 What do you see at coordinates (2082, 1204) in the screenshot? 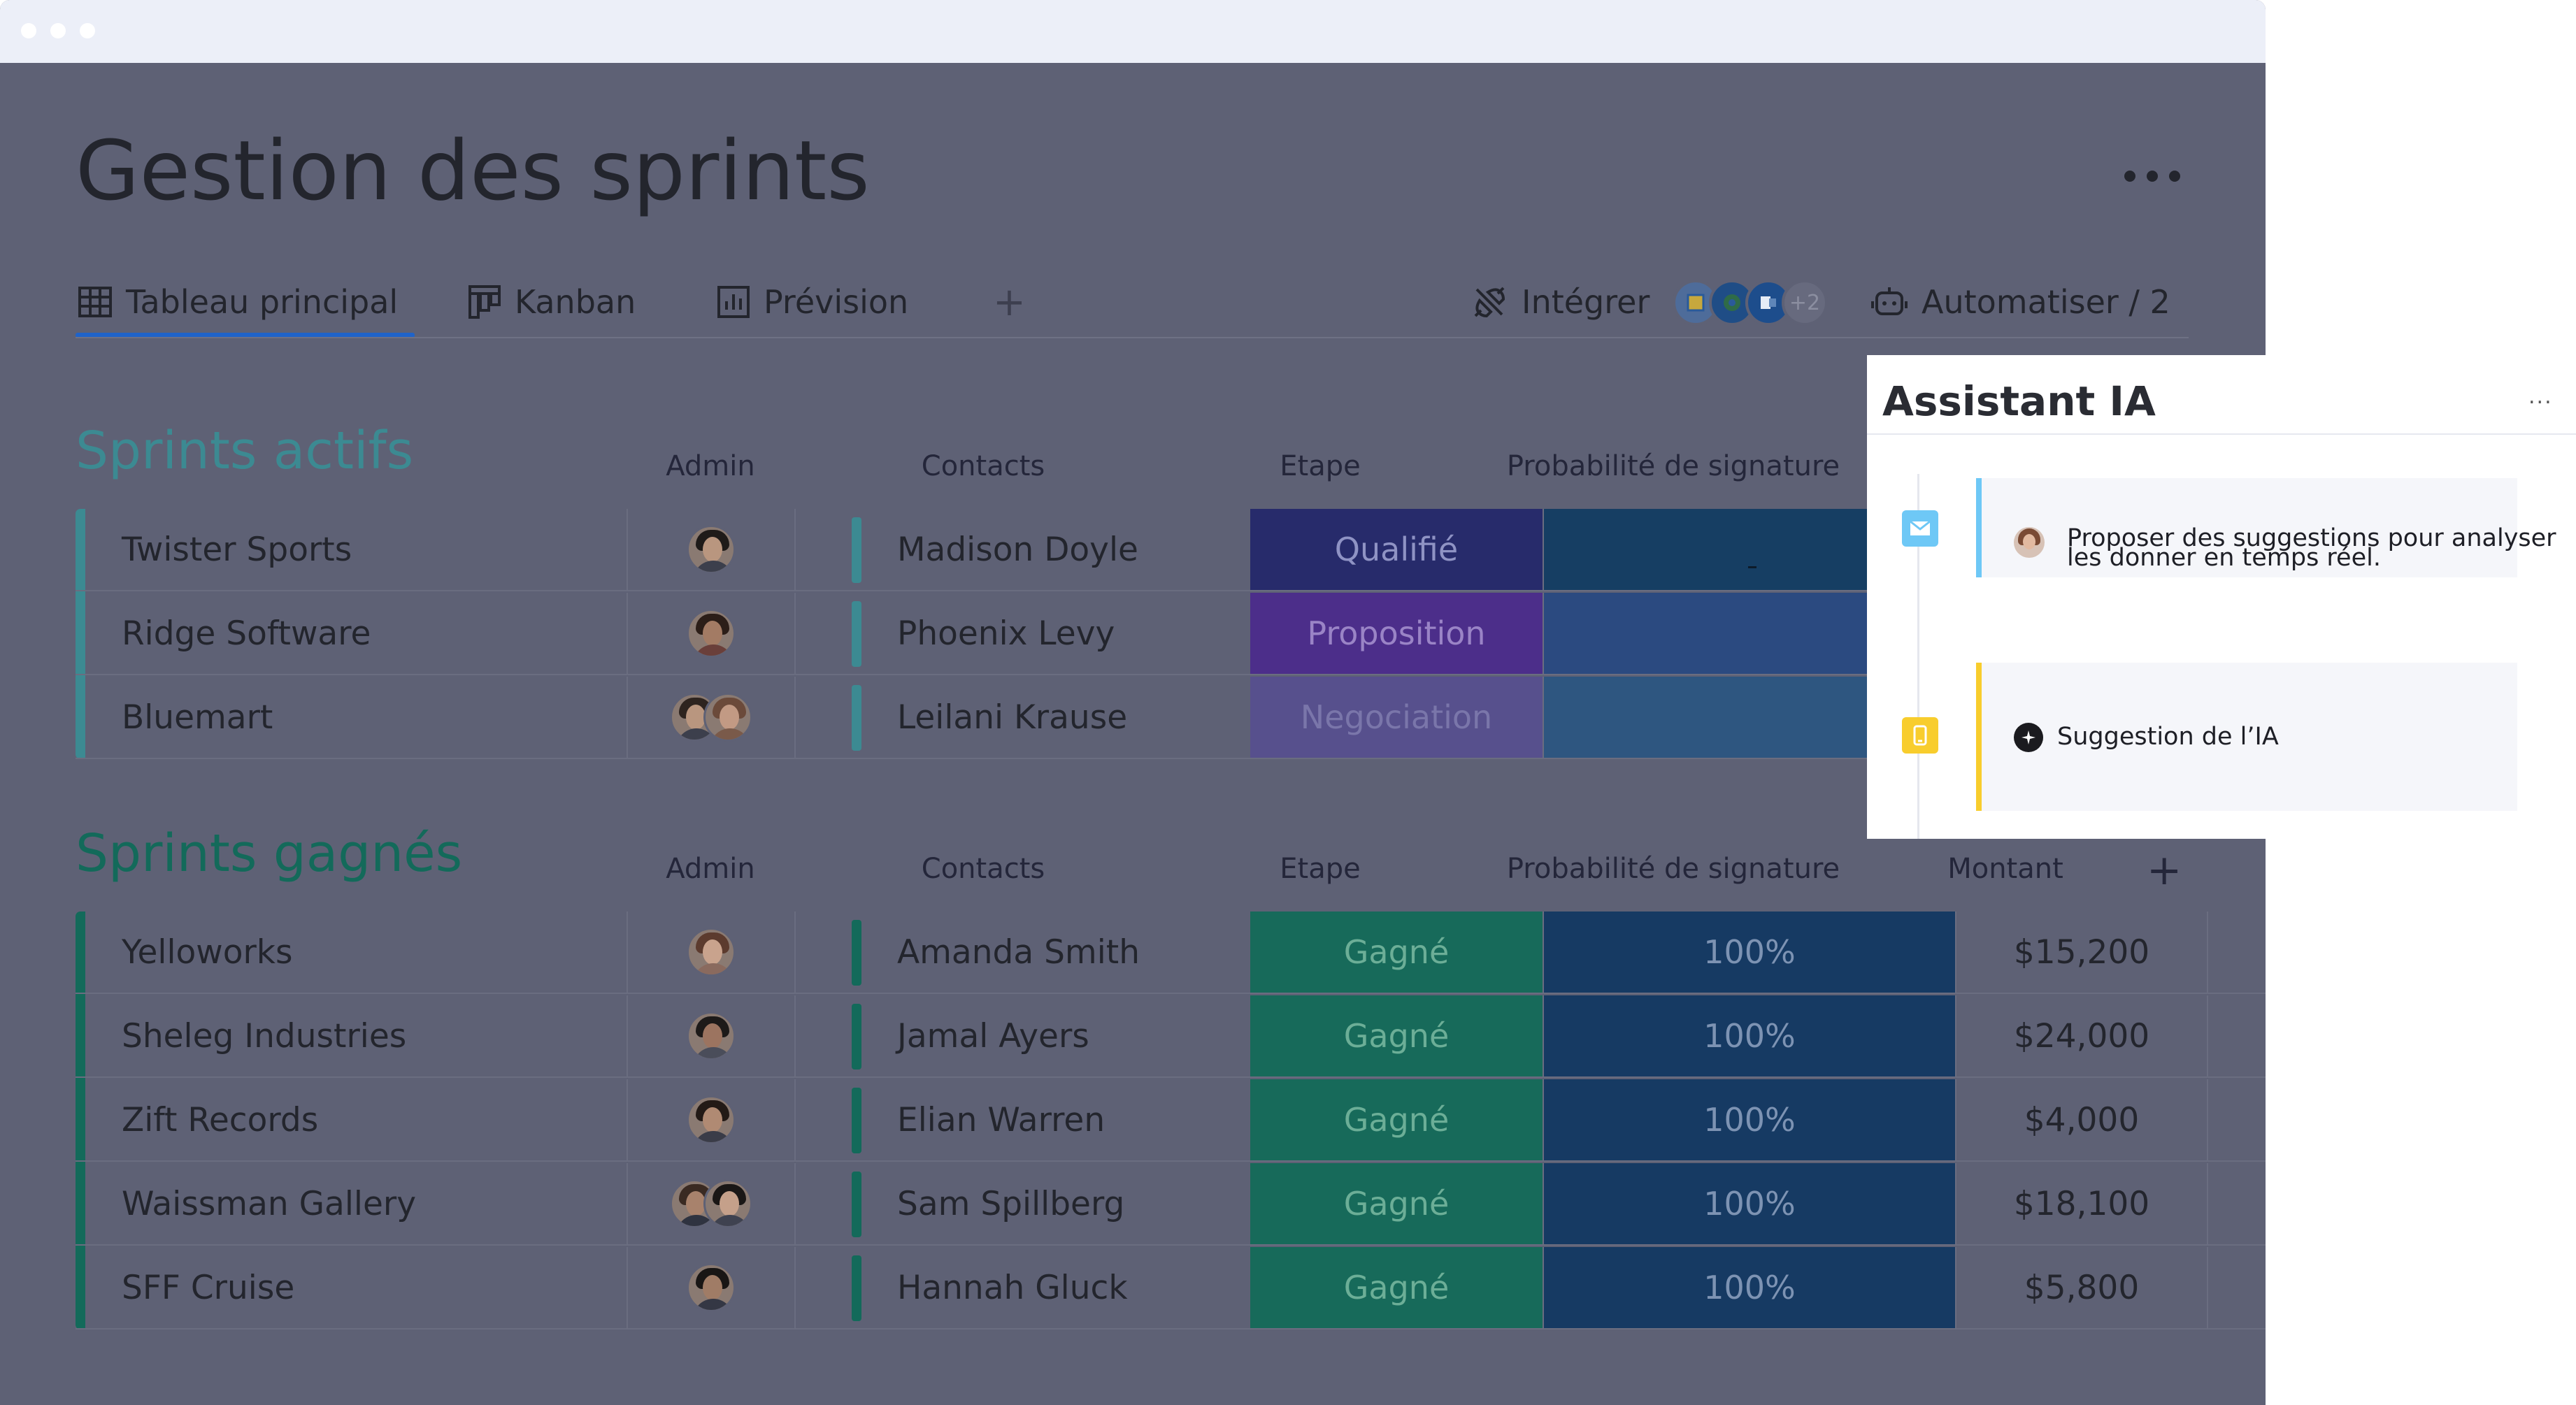
I see `amount-cell: $18,100` at bounding box center [2082, 1204].